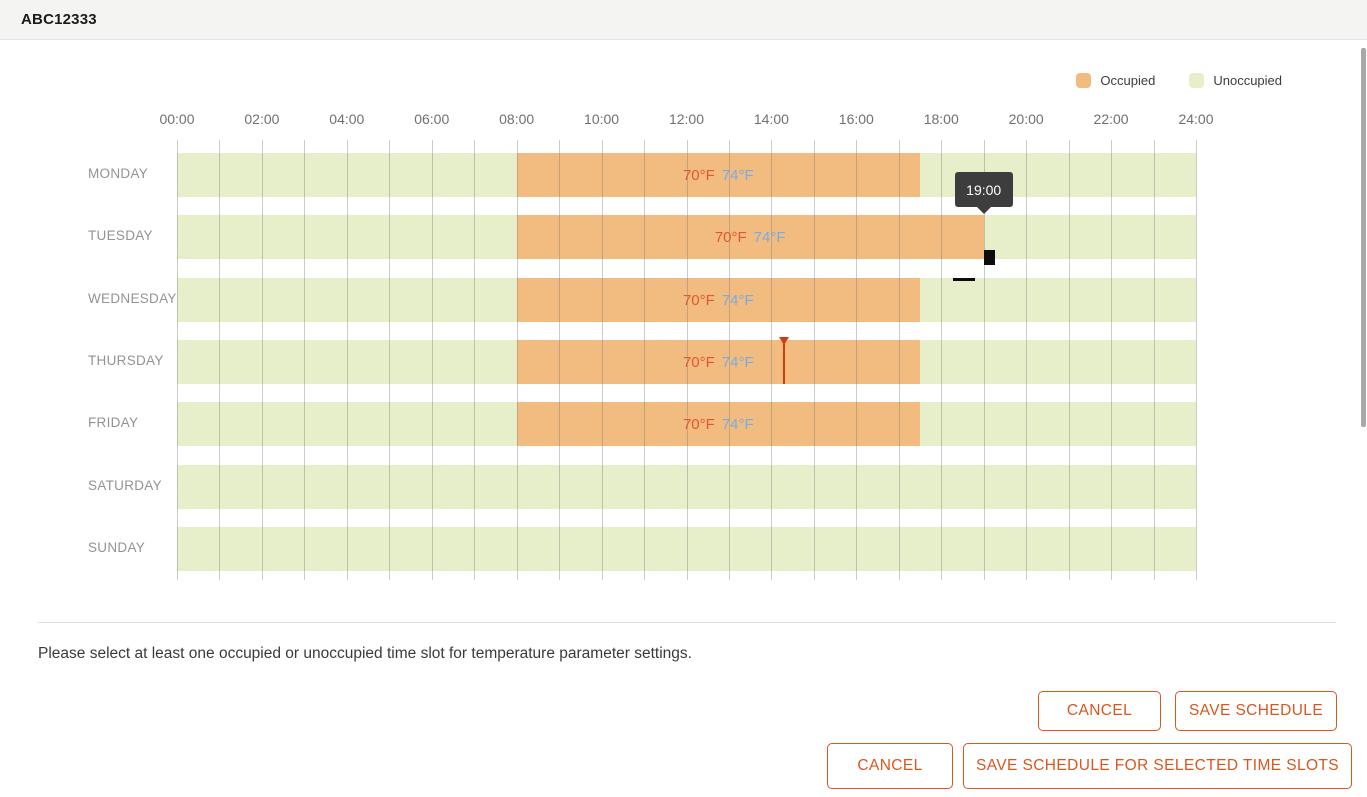 Image resolution: width=1367 pixels, height=797 pixels. Describe the element at coordinates (784, 364) in the screenshot. I see `time-marker-line` at that location.